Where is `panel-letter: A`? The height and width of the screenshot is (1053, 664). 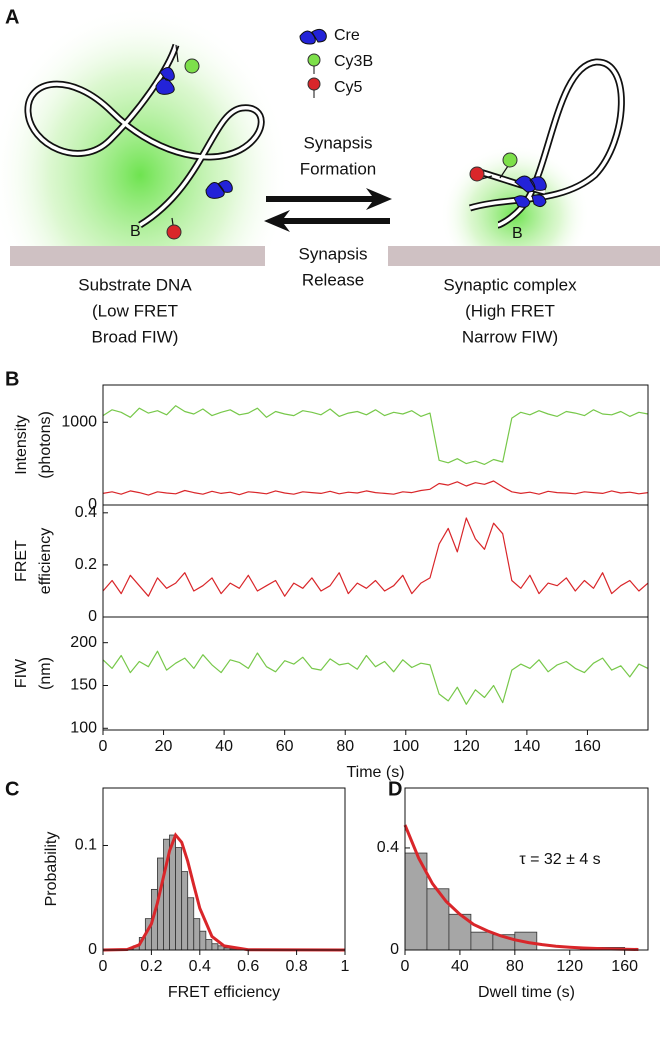
panel-letter: A is located at coordinates (12, 17).